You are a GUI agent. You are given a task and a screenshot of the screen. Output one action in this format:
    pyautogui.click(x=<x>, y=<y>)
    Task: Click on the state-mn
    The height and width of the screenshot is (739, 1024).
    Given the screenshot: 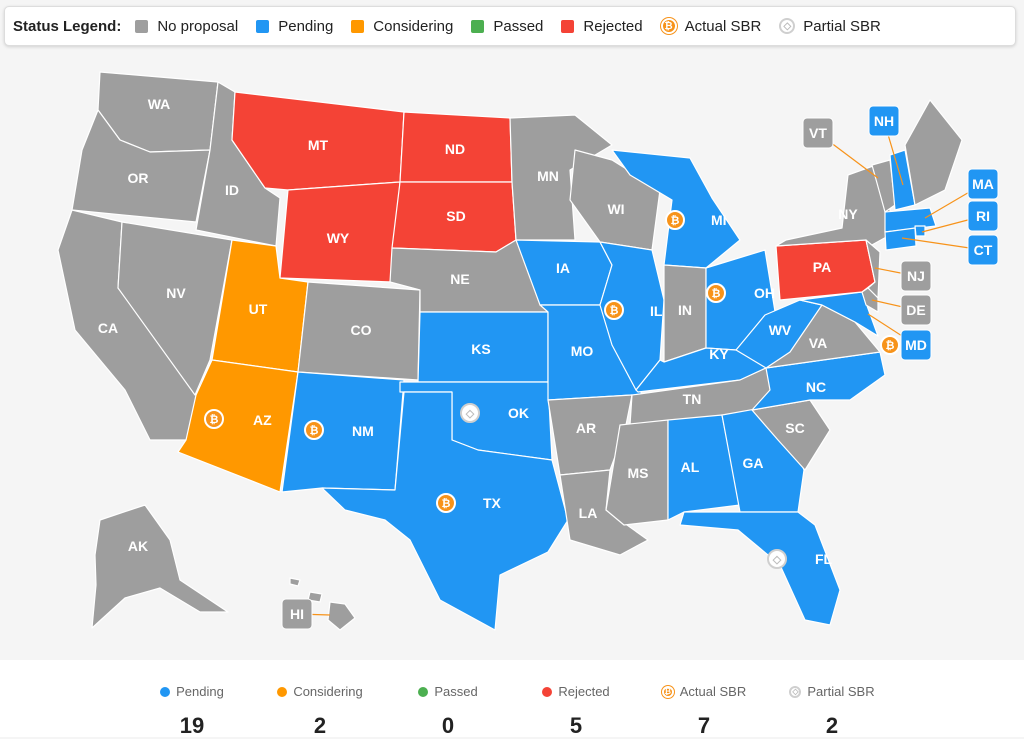 What is the action you would take?
    pyautogui.click(x=561, y=177)
    